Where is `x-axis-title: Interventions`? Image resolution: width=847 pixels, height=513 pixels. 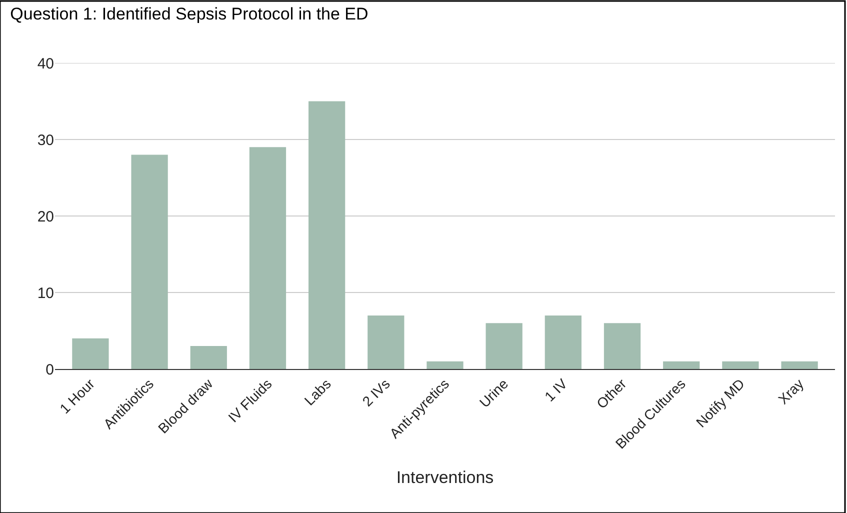
x-axis-title: Interventions is located at coordinates (445, 478).